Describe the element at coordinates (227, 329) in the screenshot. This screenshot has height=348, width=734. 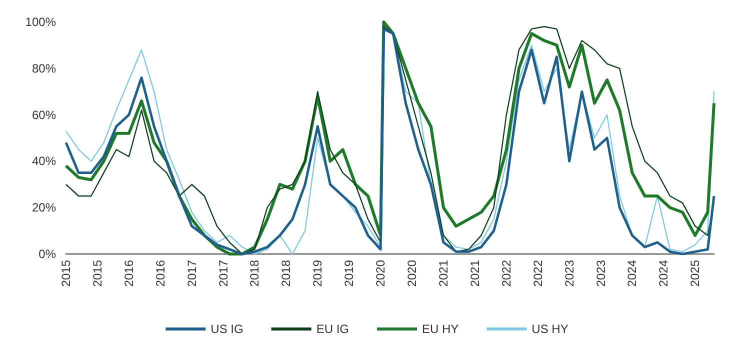
I see `legend-label: US IG` at that location.